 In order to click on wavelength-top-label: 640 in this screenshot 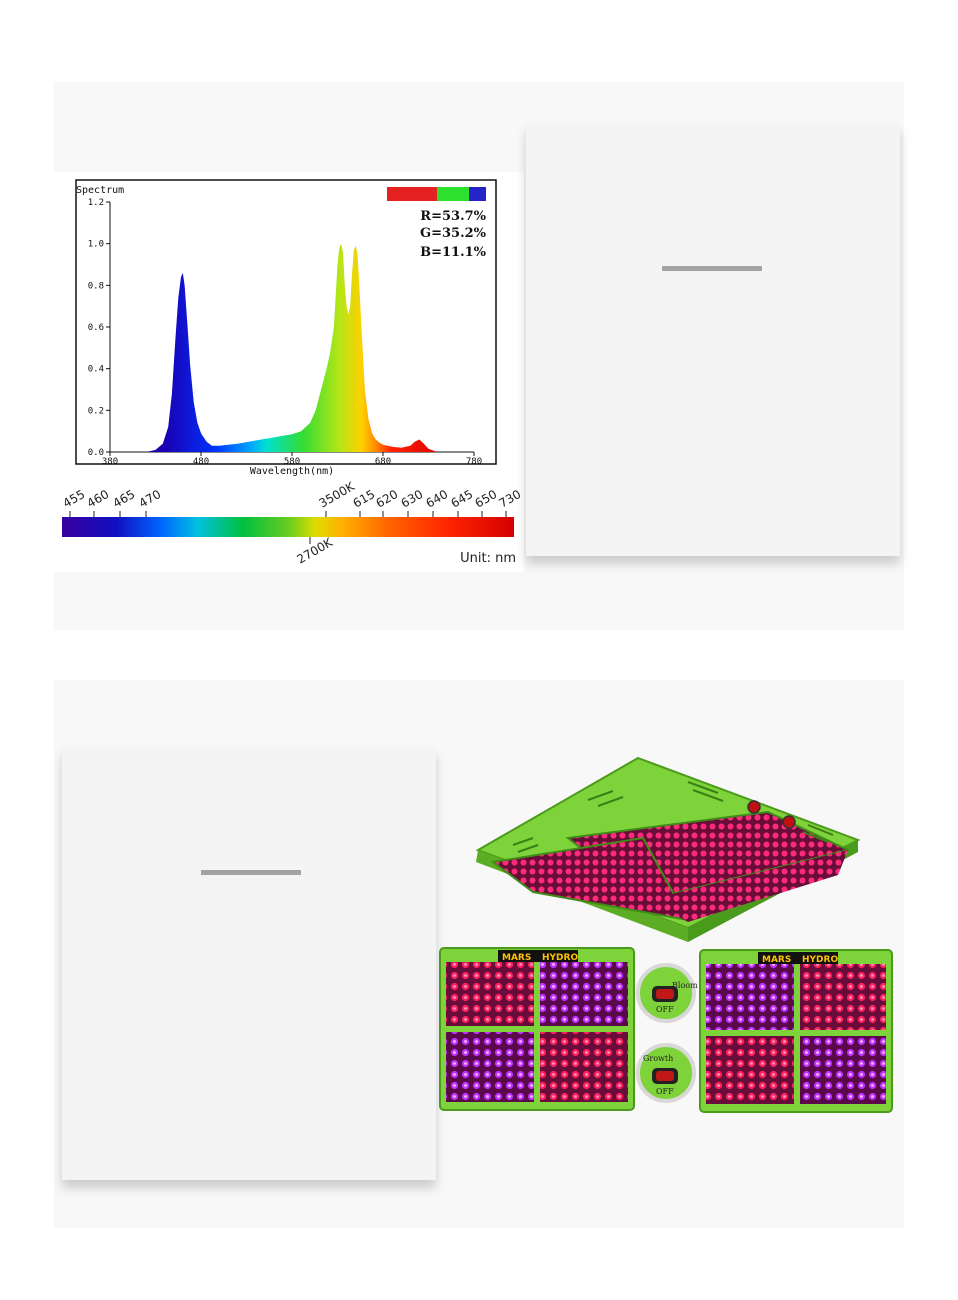, I will do `click(437, 499)`.